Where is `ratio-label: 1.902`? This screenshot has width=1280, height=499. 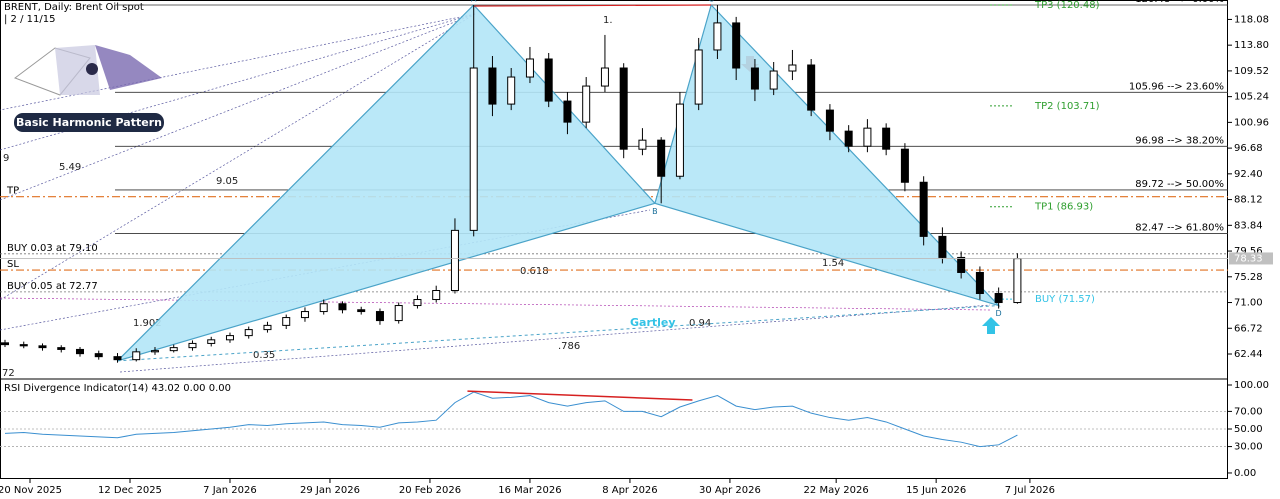
ratio-label: 1.902 is located at coordinates (147, 323).